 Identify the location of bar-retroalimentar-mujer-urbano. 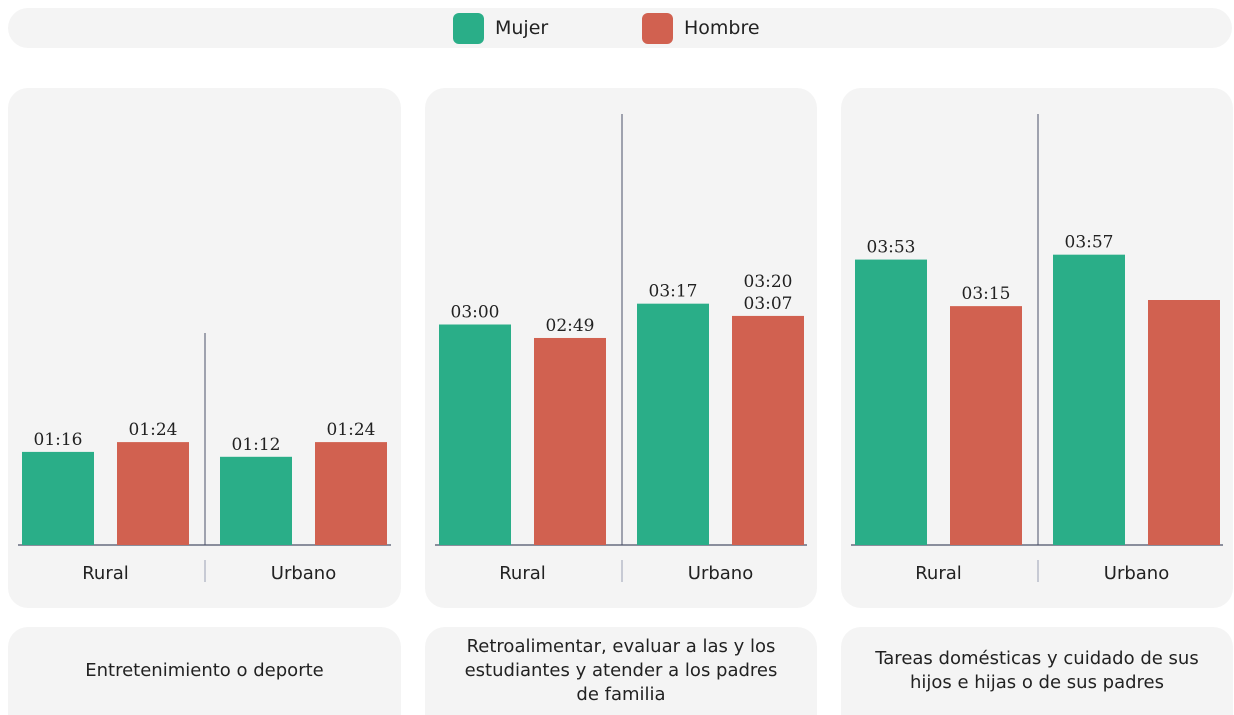
(673, 424).